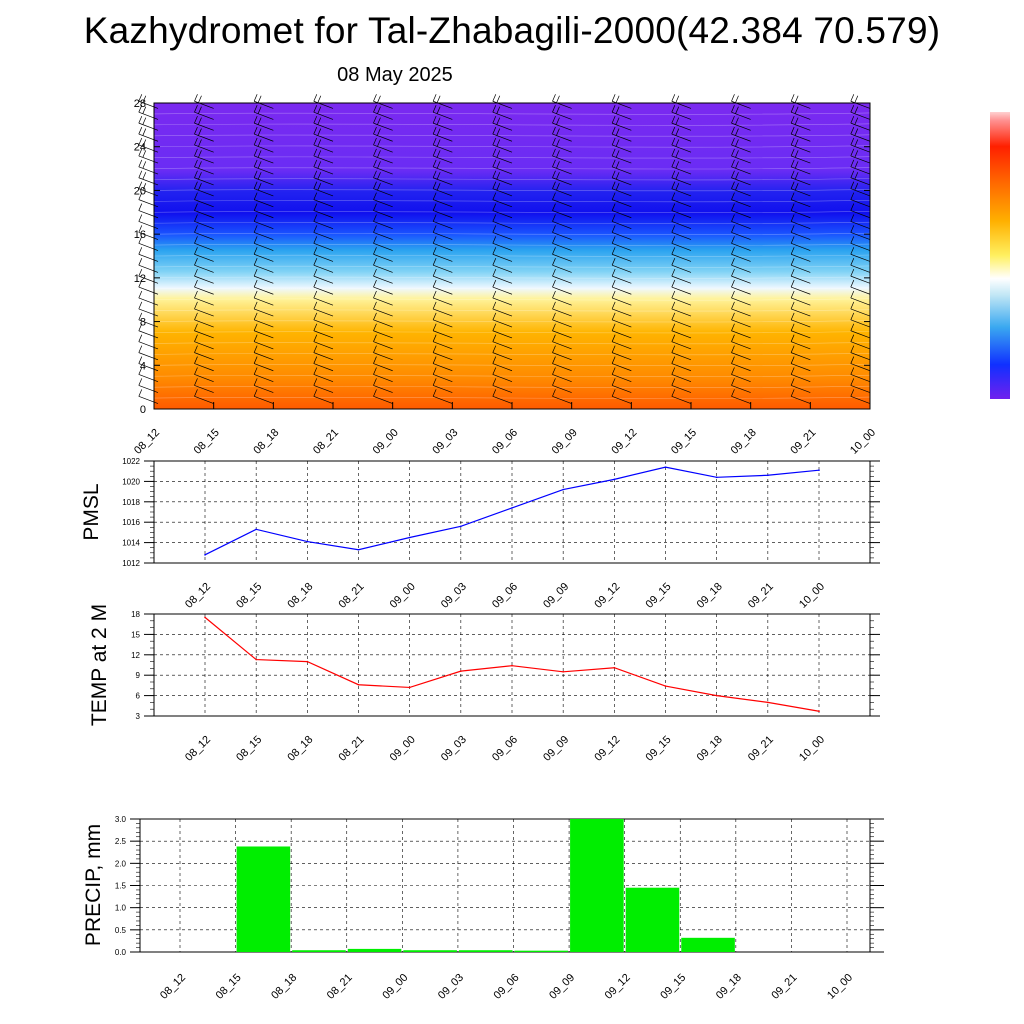 This screenshot has height=1024, width=1024. Describe the element at coordinates (138, 716) in the screenshot. I see `y-tick-label: 3` at that location.